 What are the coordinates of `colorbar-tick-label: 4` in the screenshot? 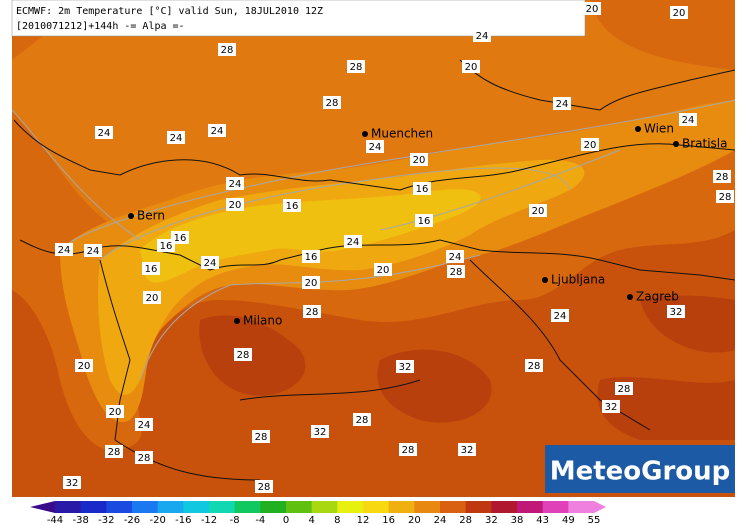 It's located at (311, 520).